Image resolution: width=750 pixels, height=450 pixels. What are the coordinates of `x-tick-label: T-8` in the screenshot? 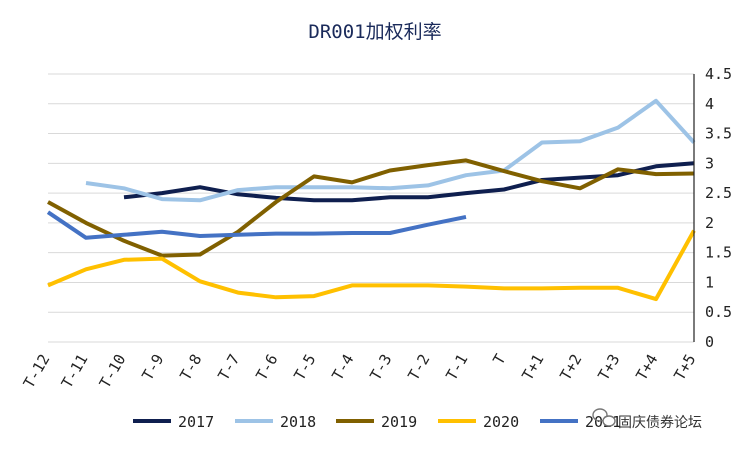 It's located at (190, 367).